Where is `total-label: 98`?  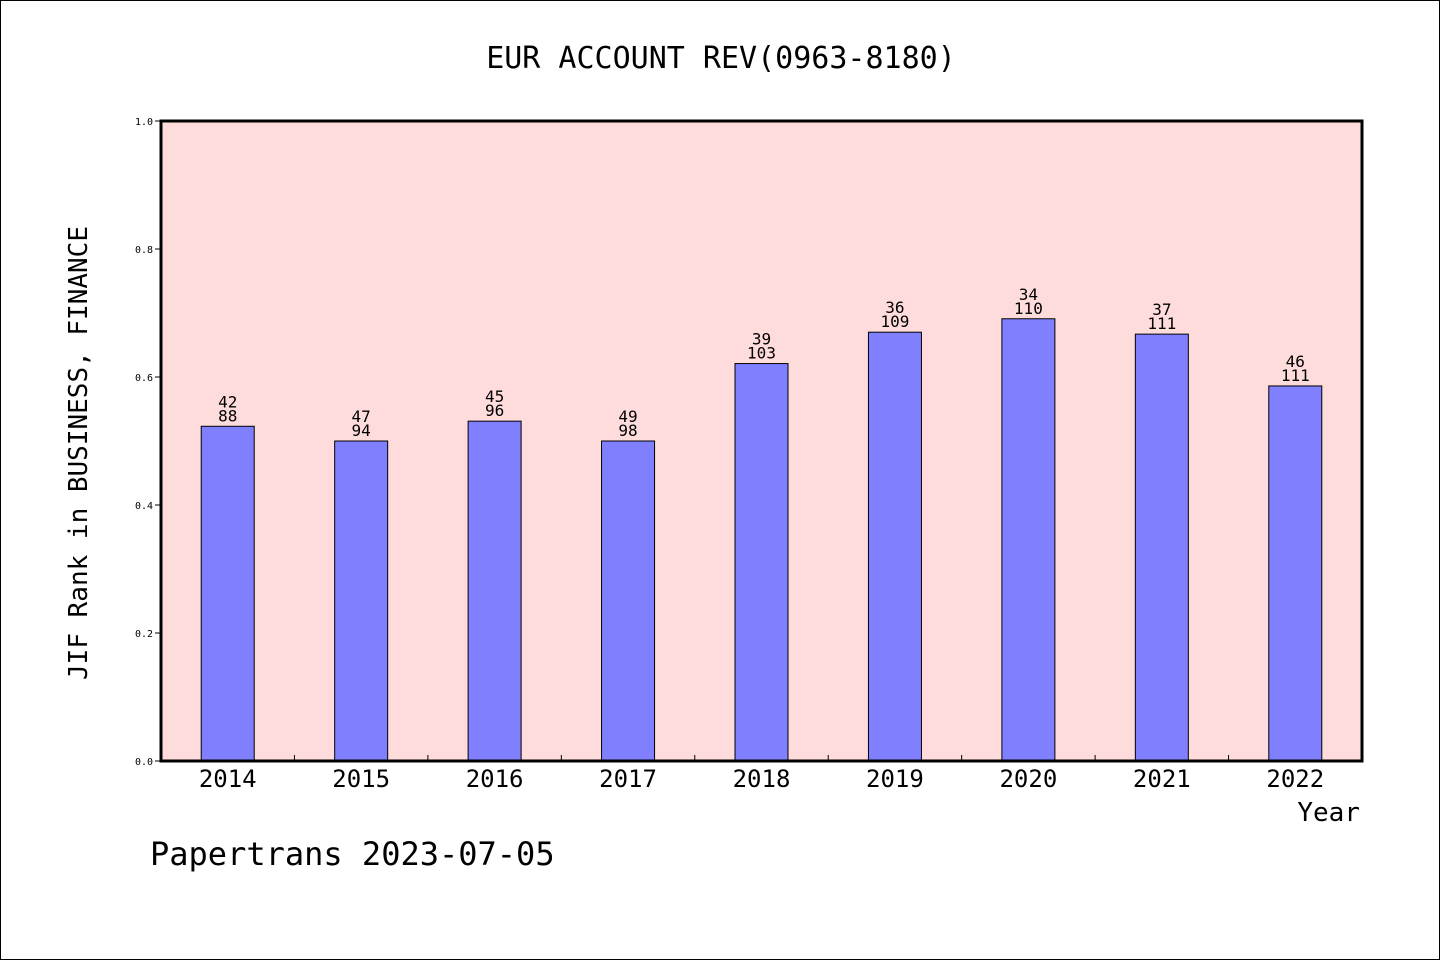 total-label: 98 is located at coordinates (627, 430).